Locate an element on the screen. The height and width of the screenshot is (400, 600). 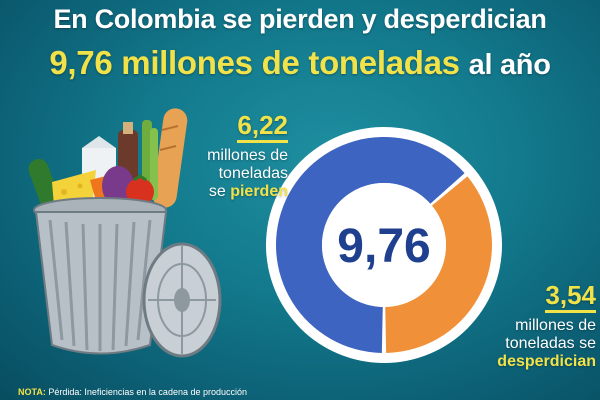
headline-suffix: al año is located at coordinates (509, 65).